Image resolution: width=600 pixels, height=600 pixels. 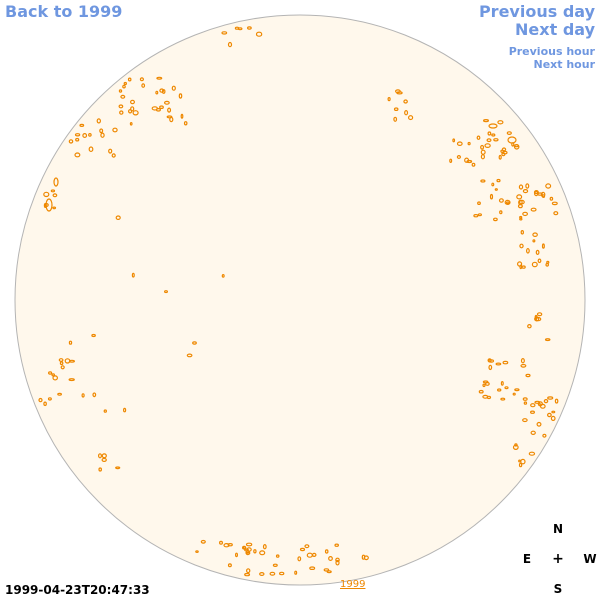 What do you see at coordinates (558, 589) in the screenshot?
I see `compass-south: S` at bounding box center [558, 589].